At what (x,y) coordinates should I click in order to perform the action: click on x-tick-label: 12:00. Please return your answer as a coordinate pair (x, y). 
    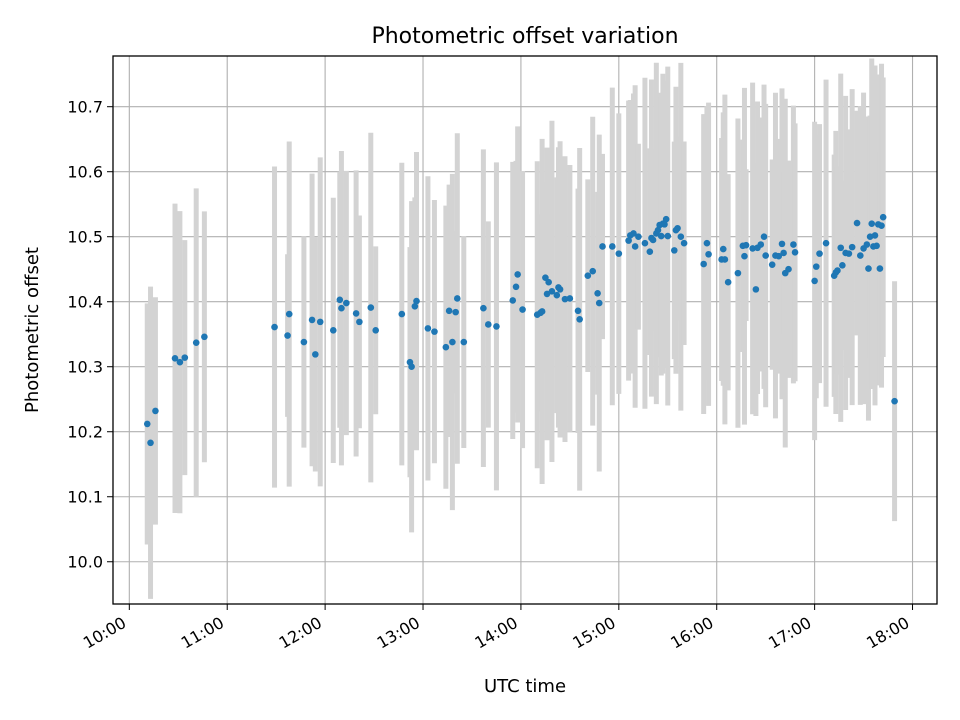
    Looking at the image, I should click on (300, 633).